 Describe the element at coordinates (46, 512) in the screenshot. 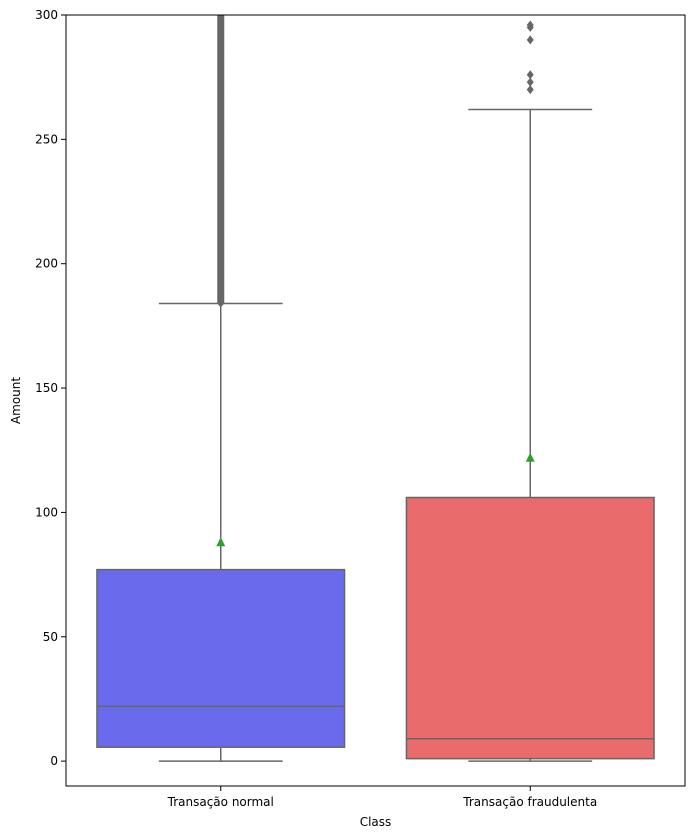

I see `y-tick-label: 100` at that location.